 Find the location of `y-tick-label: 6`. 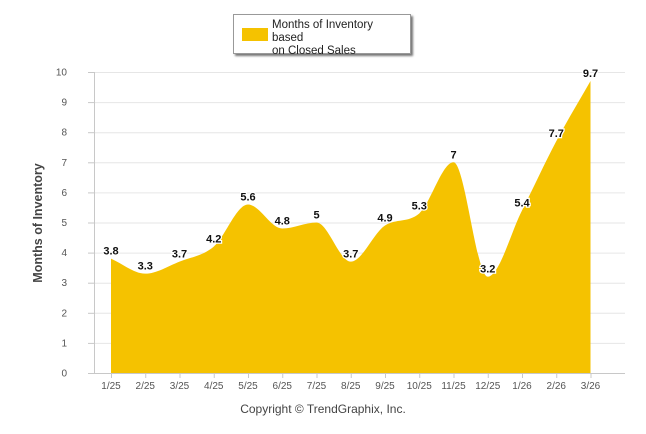

y-tick-label: 6 is located at coordinates (64, 193).